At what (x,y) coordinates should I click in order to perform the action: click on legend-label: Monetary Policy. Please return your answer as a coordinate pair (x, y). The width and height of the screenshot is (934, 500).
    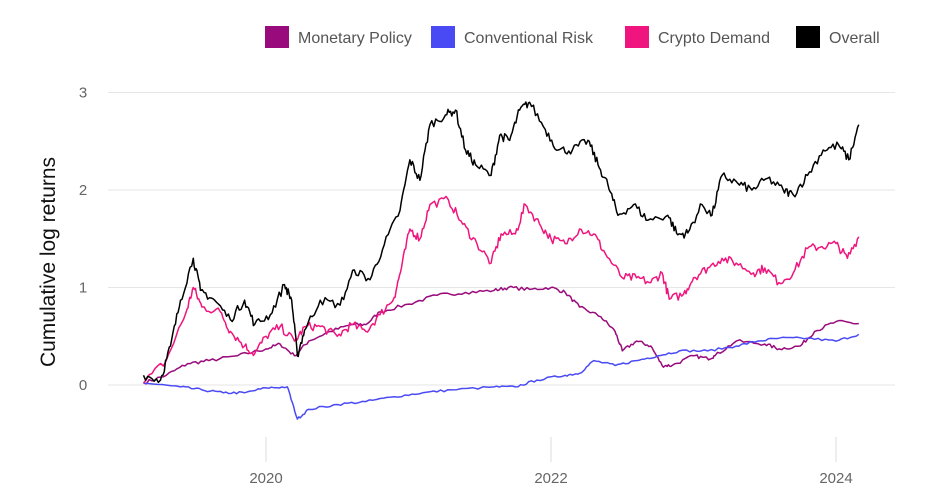
    Looking at the image, I should click on (355, 38).